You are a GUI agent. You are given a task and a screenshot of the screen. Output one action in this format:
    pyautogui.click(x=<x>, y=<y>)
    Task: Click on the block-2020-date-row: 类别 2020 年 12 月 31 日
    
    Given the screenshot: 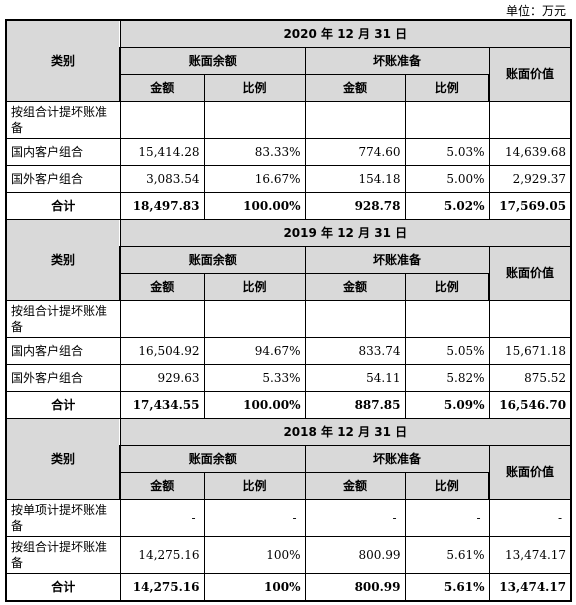 What is the action you would take?
    pyautogui.click(x=289, y=60)
    